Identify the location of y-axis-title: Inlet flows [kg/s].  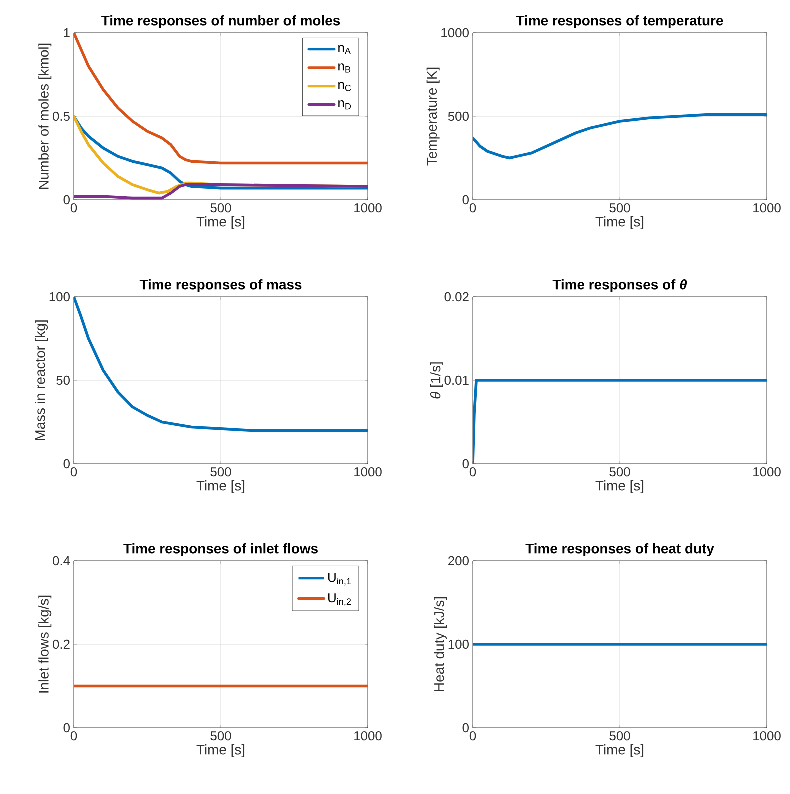
(45, 644).